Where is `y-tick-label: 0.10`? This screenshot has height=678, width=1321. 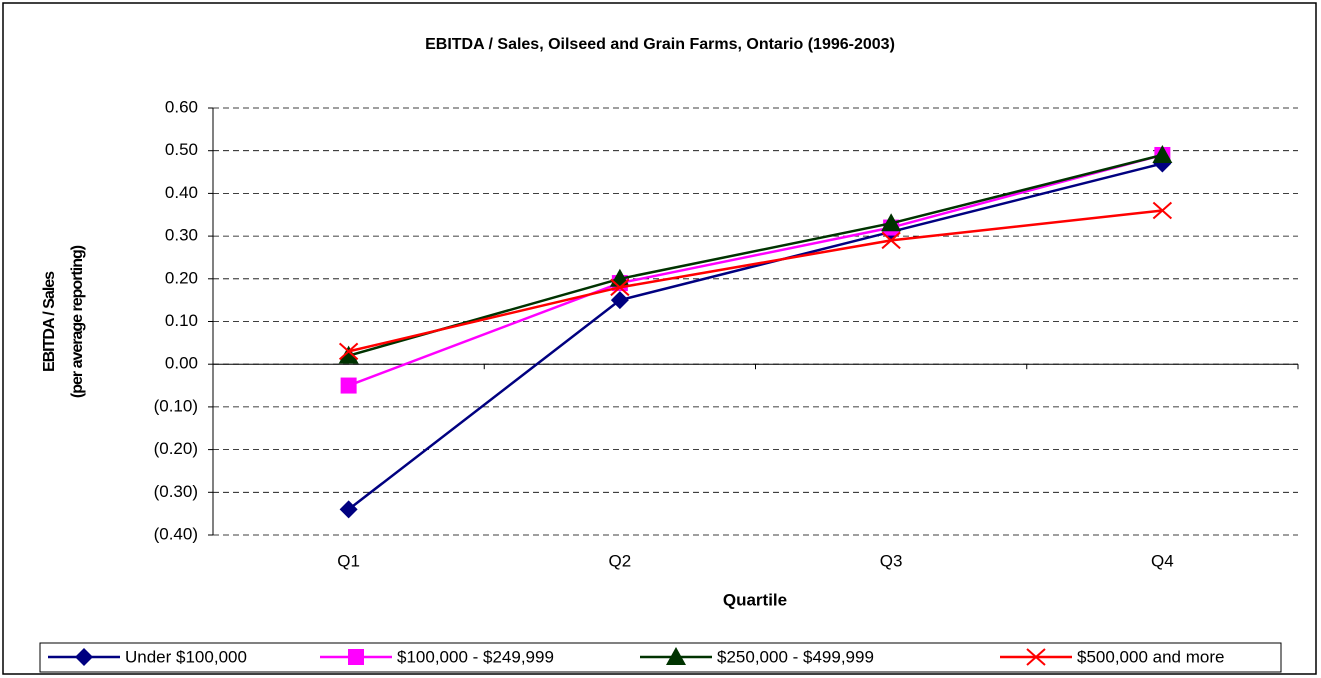
y-tick-label: 0.10 is located at coordinates (181, 320).